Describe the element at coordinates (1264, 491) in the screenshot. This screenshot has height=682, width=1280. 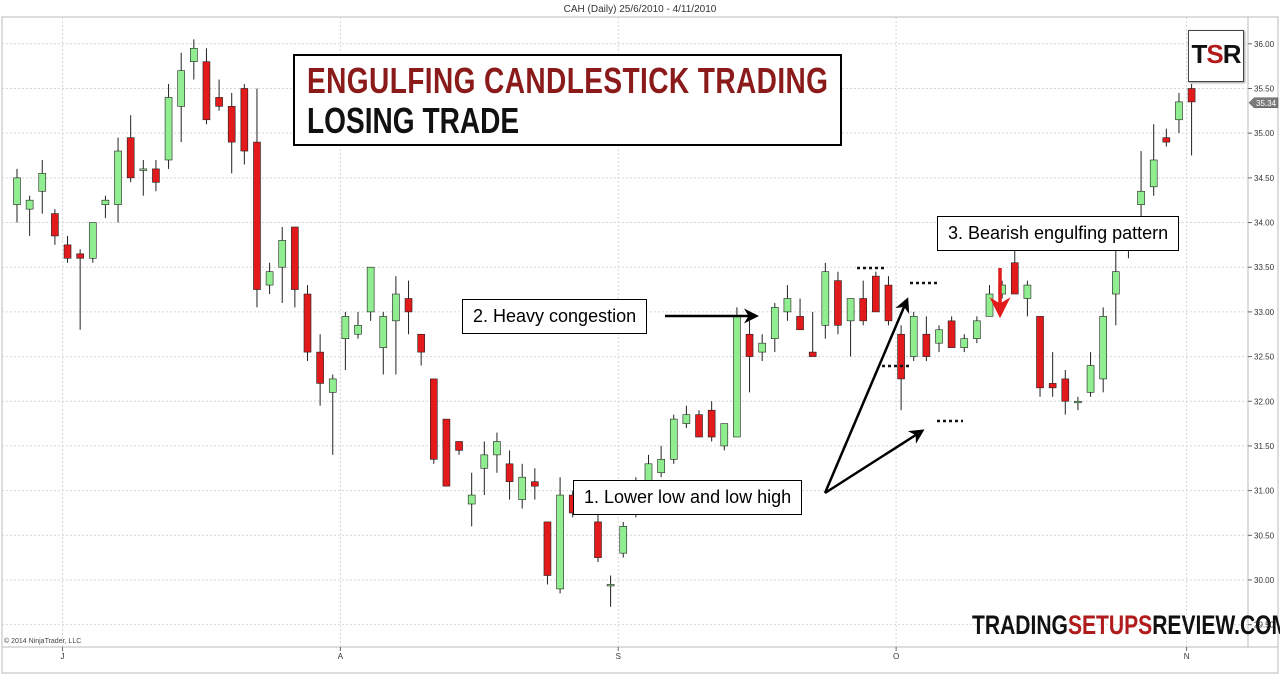
I see `y-tick-label: 31.00` at that location.